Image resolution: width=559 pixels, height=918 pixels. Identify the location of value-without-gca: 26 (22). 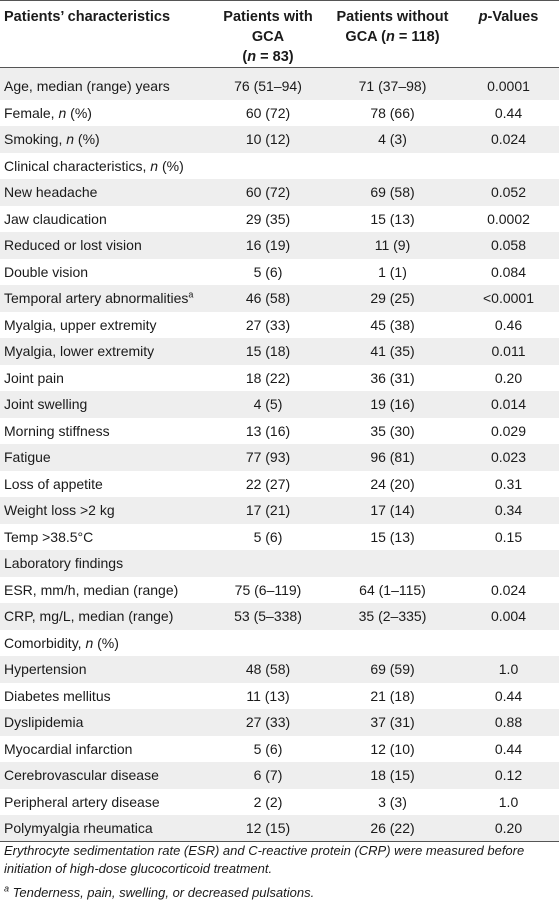
(392, 828).